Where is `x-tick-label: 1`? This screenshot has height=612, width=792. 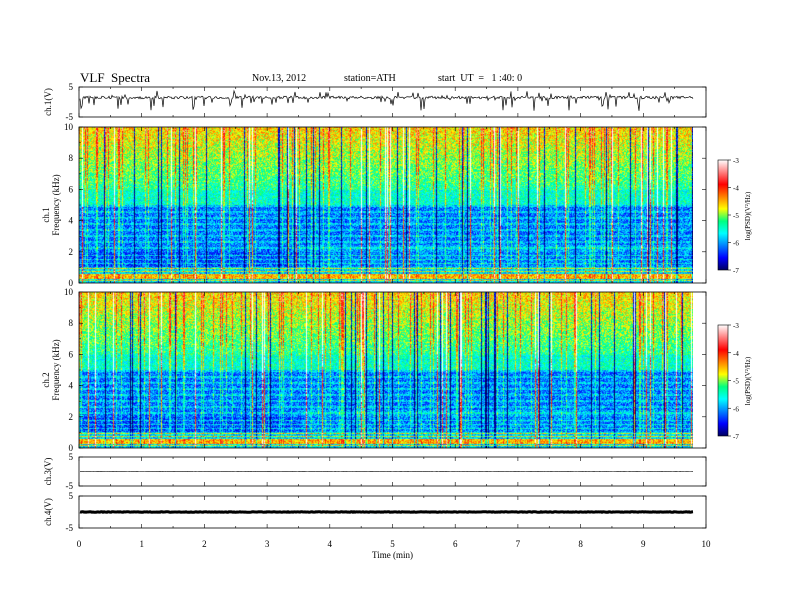 x-tick-label: 1 is located at coordinates (141, 544).